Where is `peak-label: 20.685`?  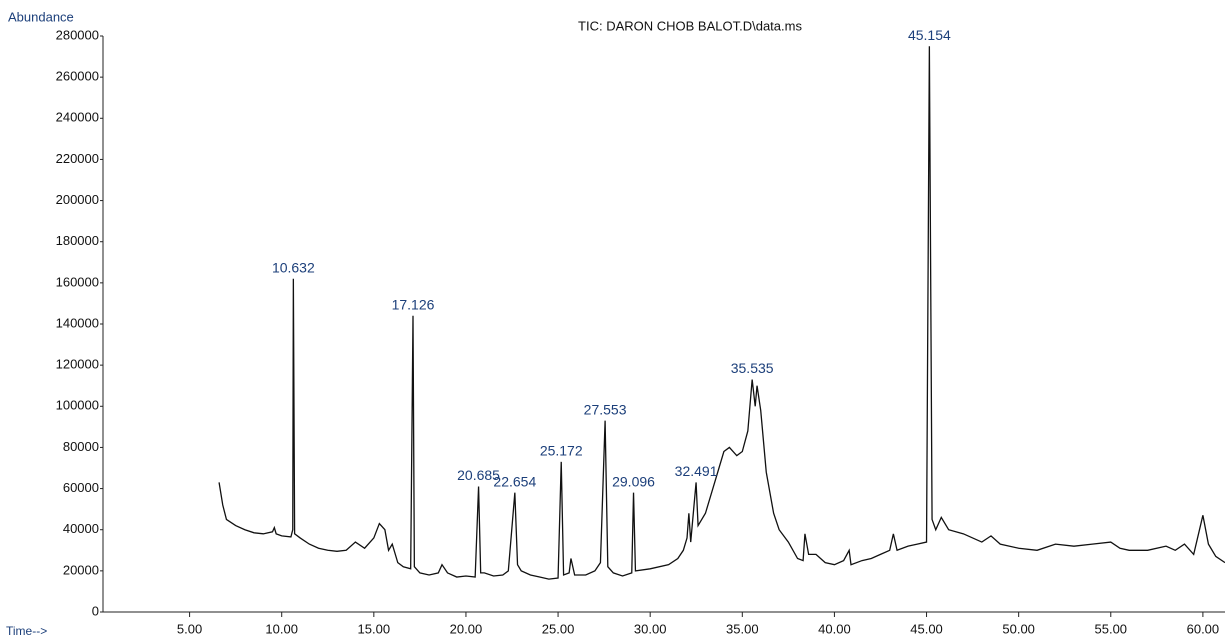 peak-label: 20.685 is located at coordinates (478, 475).